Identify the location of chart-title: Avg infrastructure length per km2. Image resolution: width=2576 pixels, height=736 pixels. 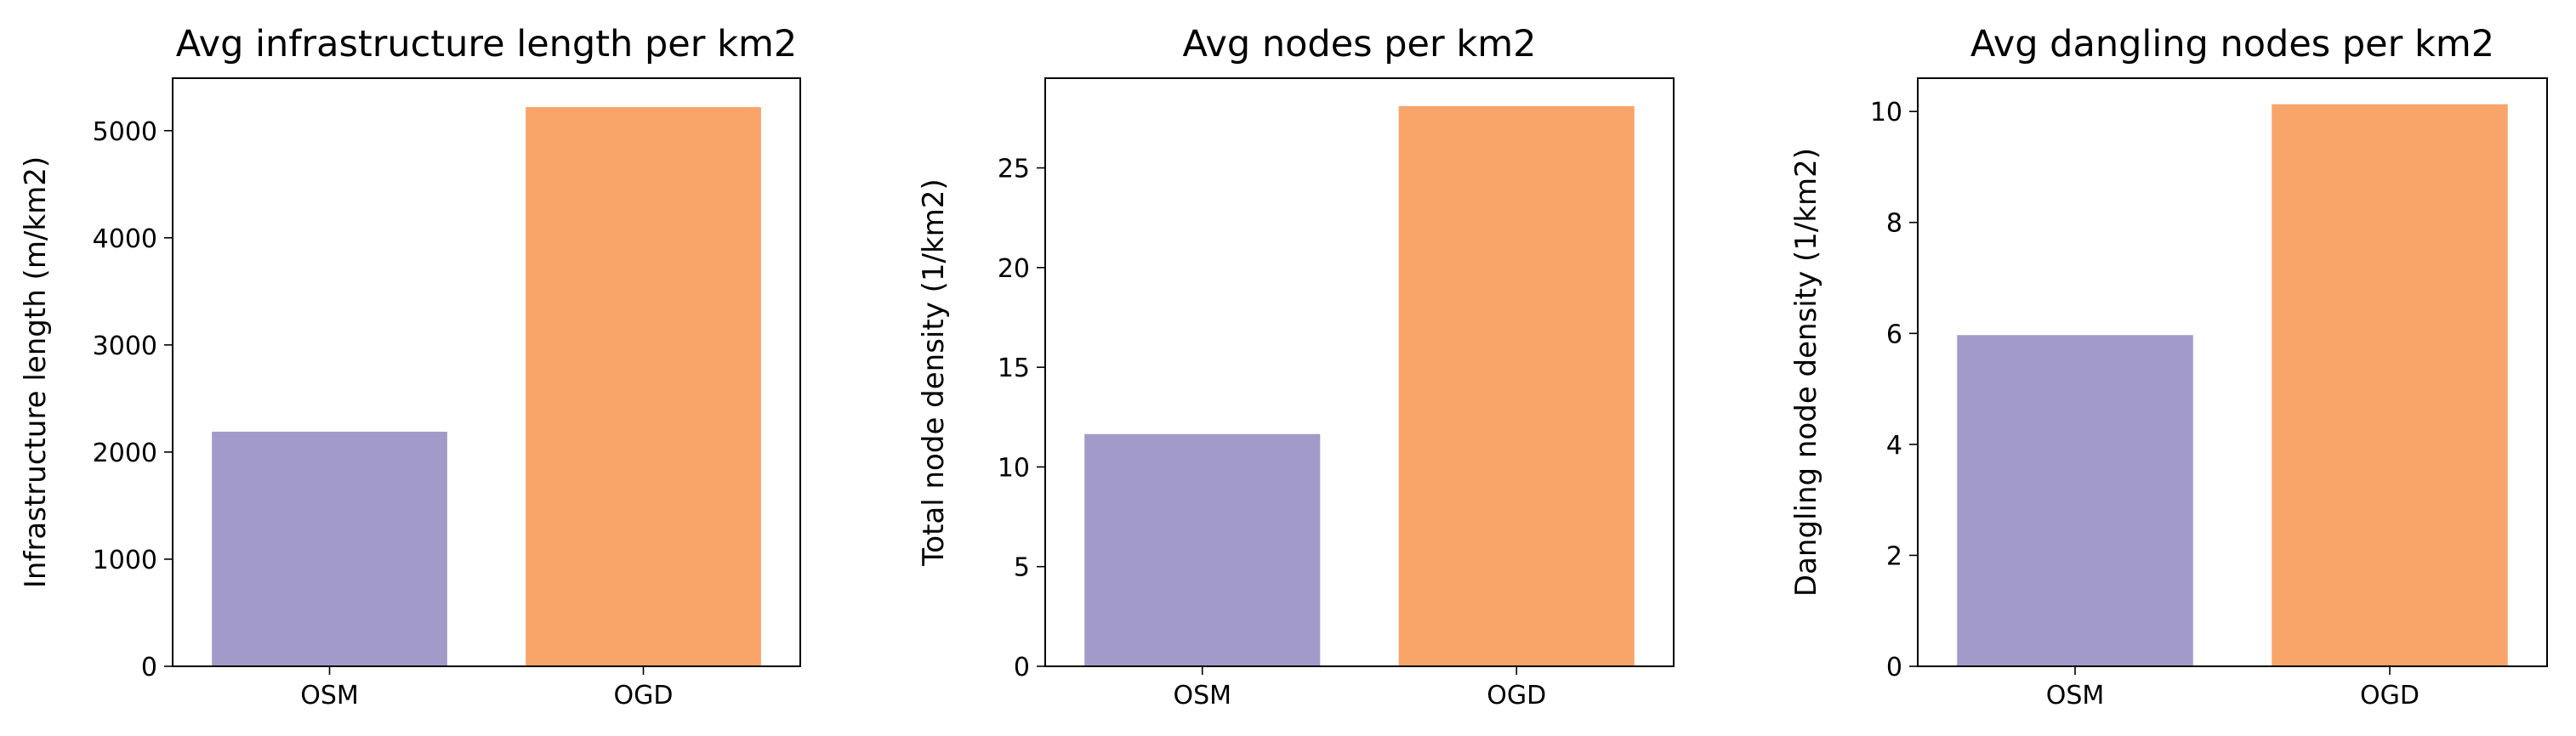
(486, 44).